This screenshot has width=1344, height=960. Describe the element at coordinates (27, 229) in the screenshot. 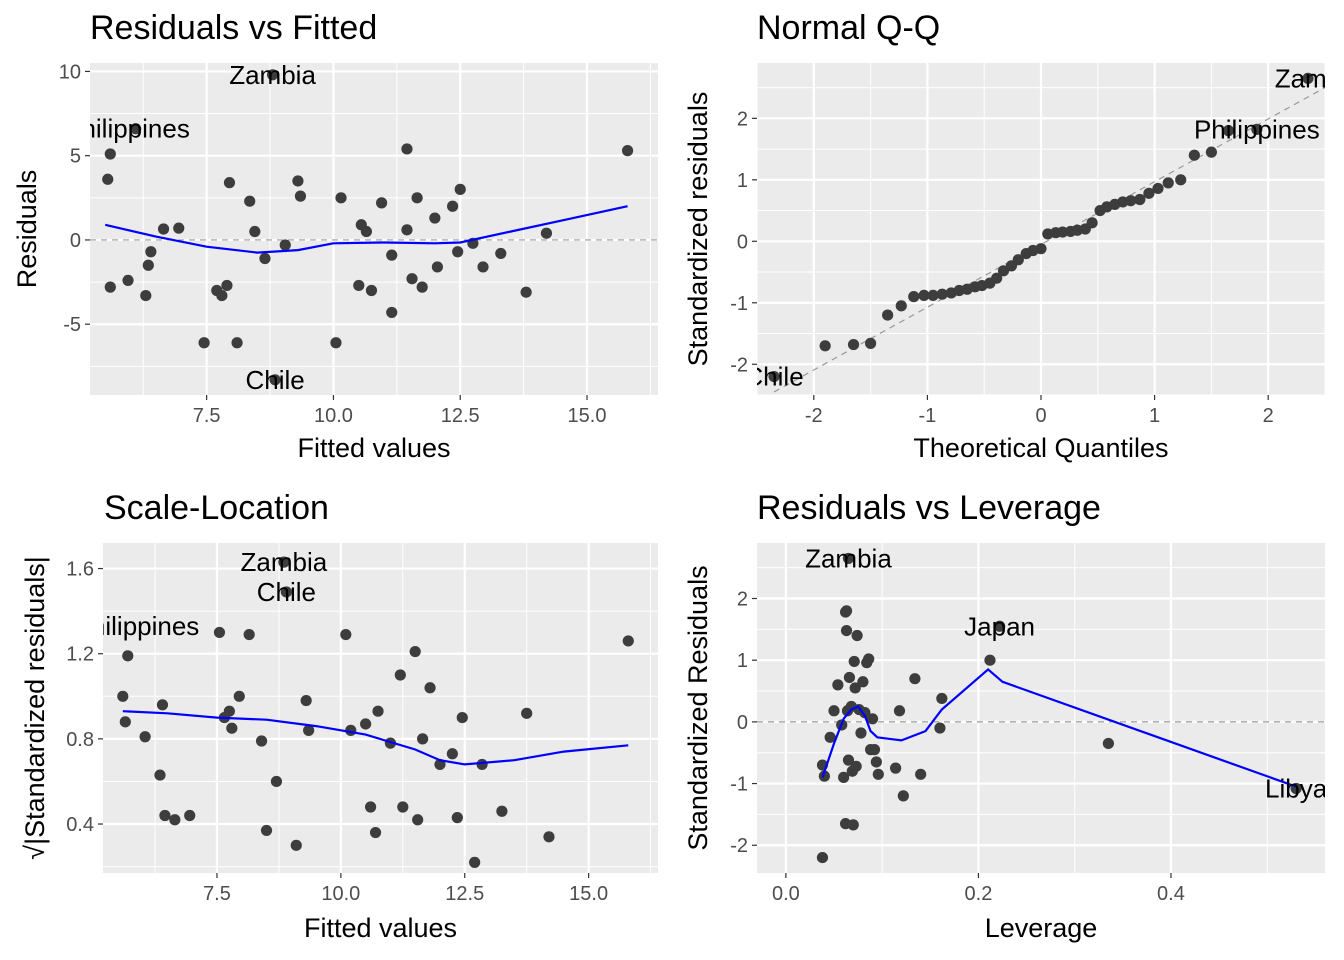

I see `y-axis-title: Residuals` at that location.